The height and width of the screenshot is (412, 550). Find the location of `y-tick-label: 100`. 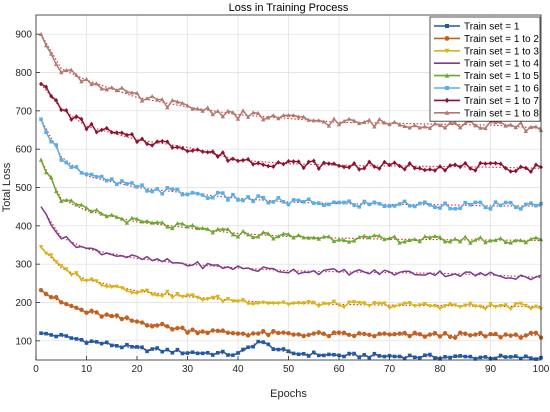

y-tick-label: 100 is located at coordinates (23, 341).